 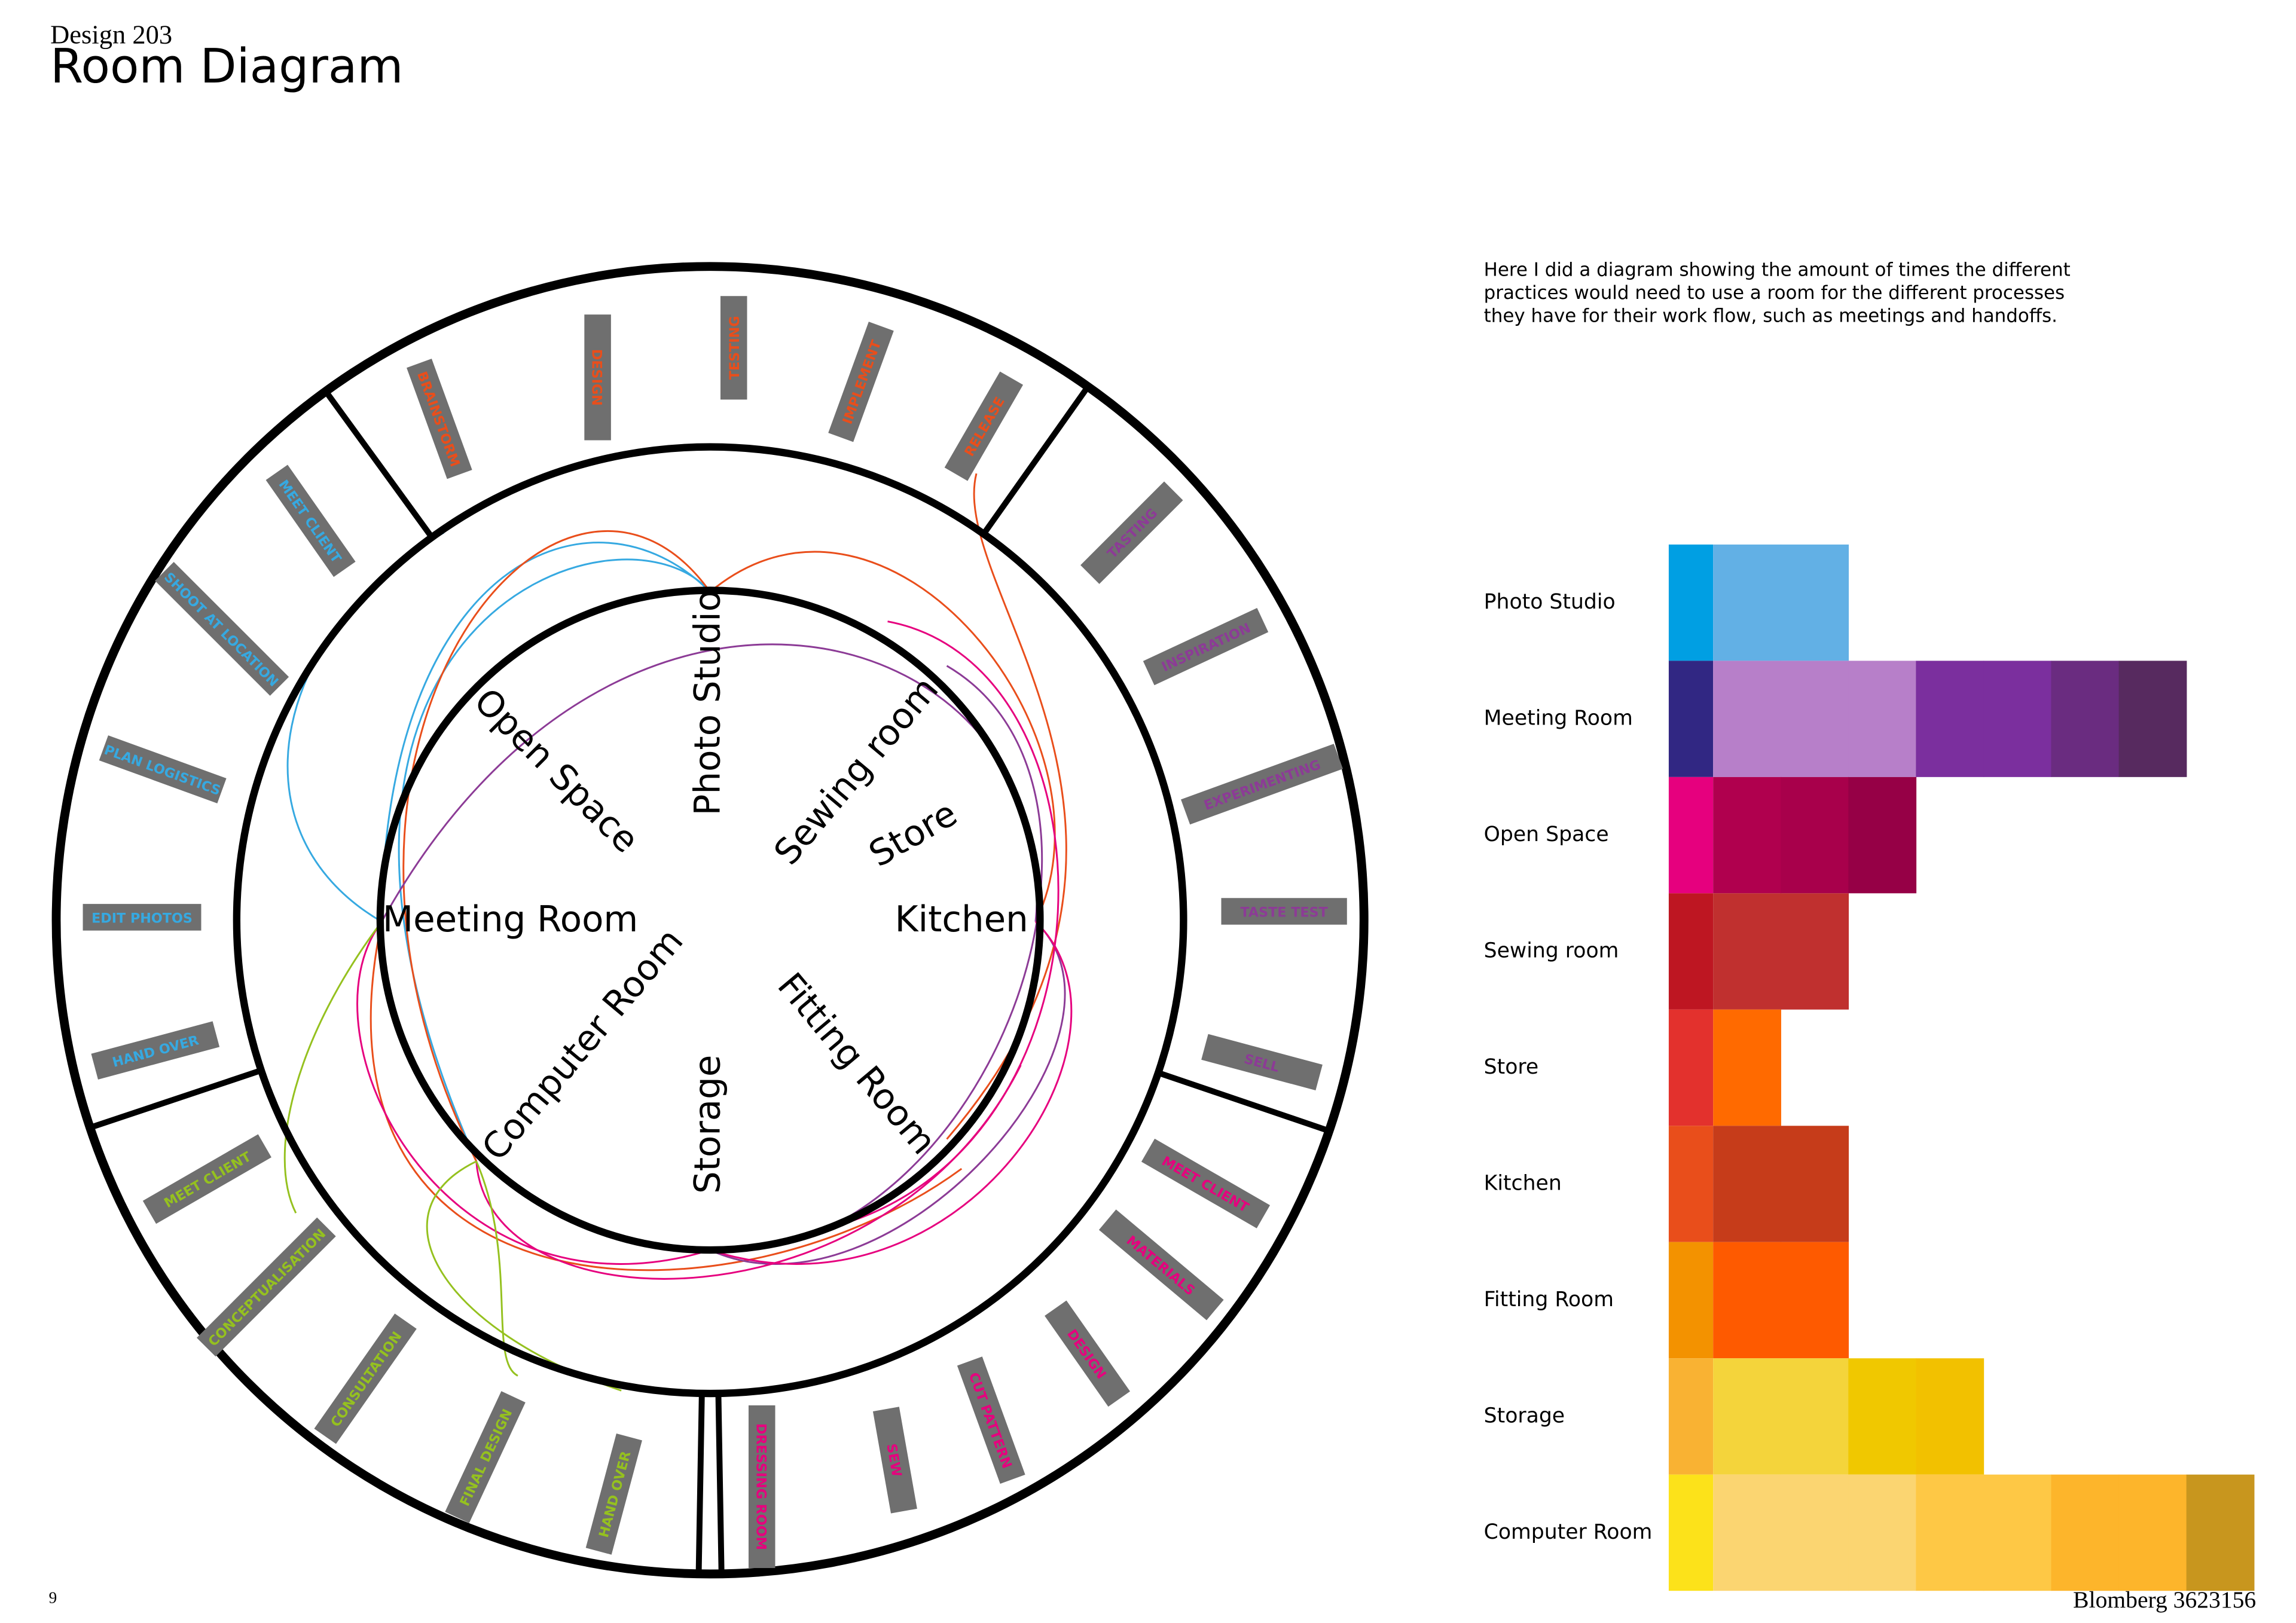 I want to click on room-name: Store, so click(x=1511, y=1067).